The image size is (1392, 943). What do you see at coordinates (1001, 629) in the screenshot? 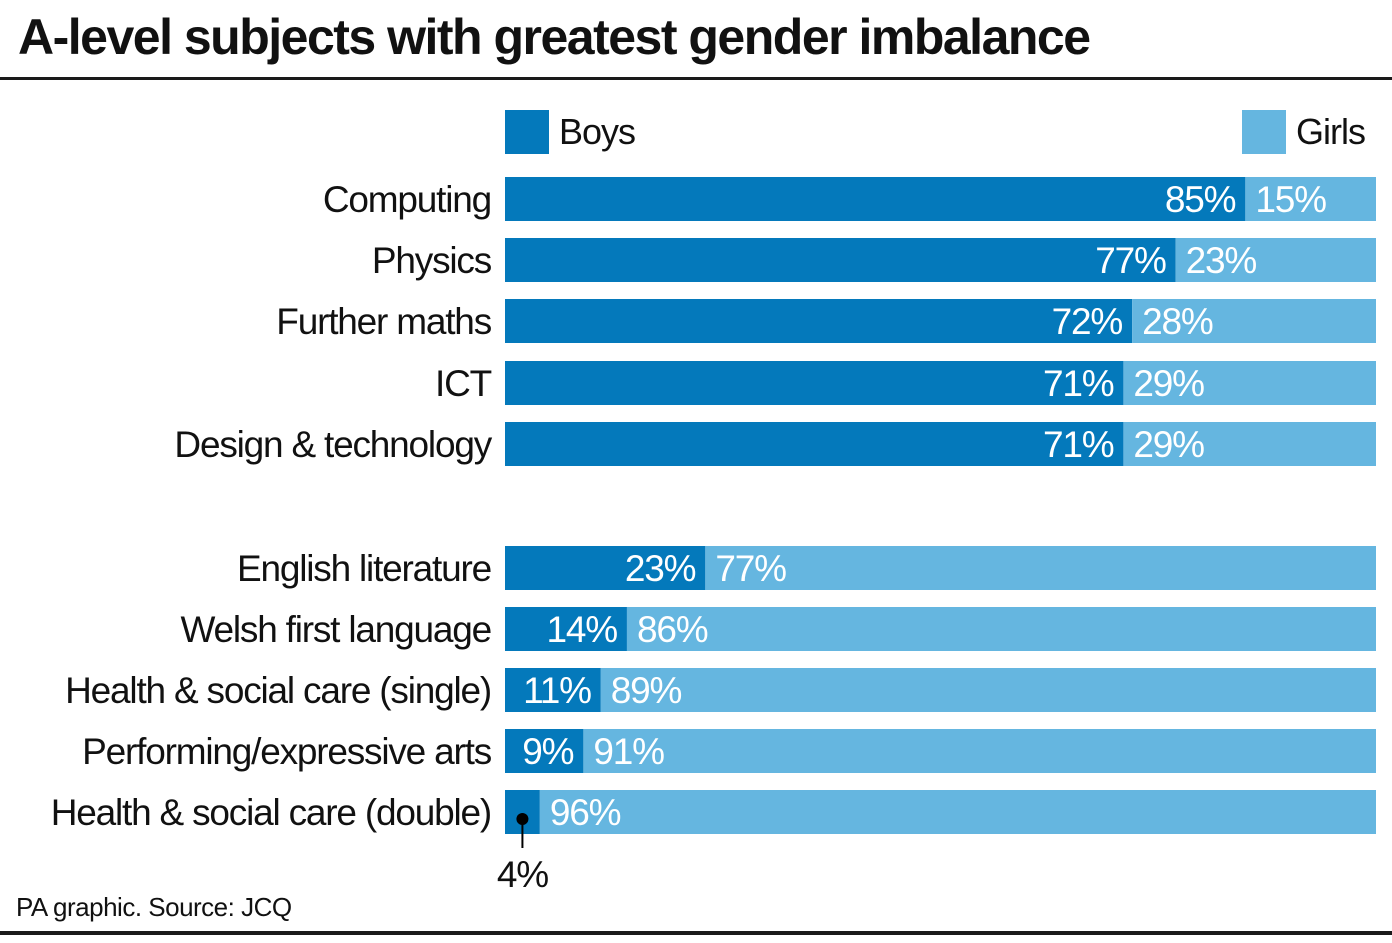
I see `bar-girls-welsh-first-language` at bounding box center [1001, 629].